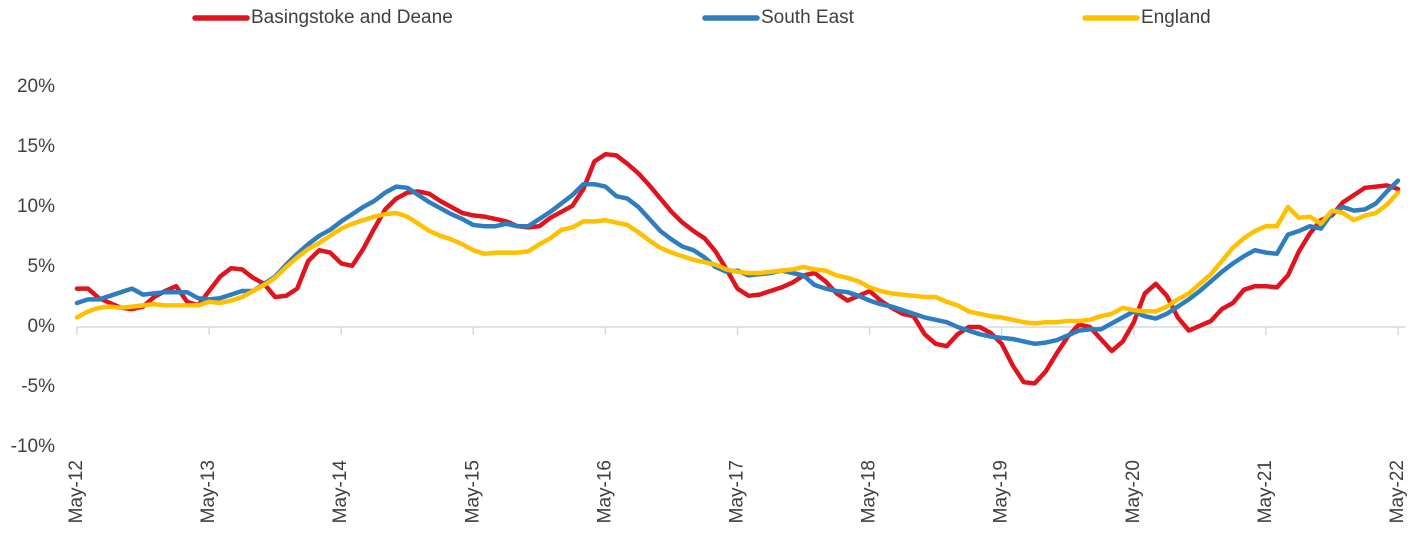 The image size is (1427, 541). What do you see at coordinates (869, 491) in the screenshot?
I see `x-tick-label: May-18` at bounding box center [869, 491].